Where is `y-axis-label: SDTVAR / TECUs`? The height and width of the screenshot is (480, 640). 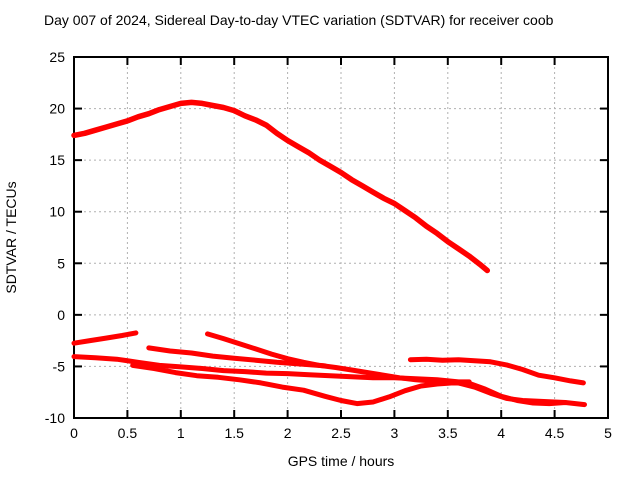
y-axis-label: SDTVAR / TECUs is located at coordinates (11, 237).